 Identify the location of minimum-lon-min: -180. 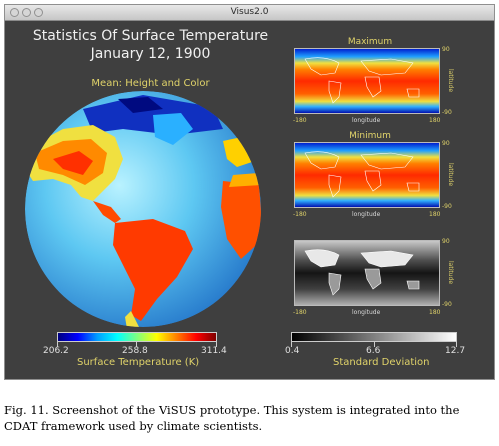
(300, 214).